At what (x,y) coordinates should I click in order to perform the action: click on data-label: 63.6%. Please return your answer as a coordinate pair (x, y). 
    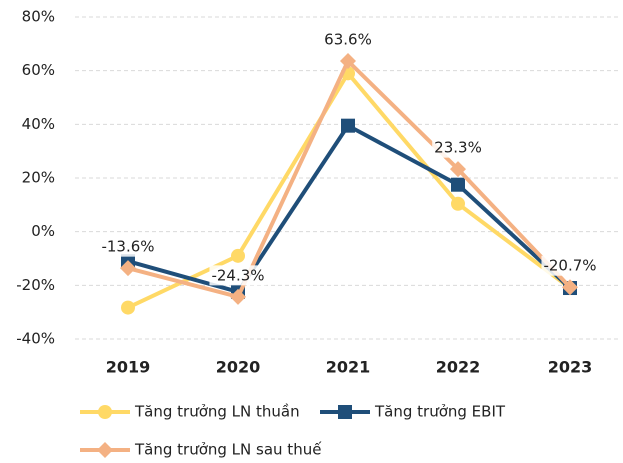
    Looking at the image, I should click on (348, 40).